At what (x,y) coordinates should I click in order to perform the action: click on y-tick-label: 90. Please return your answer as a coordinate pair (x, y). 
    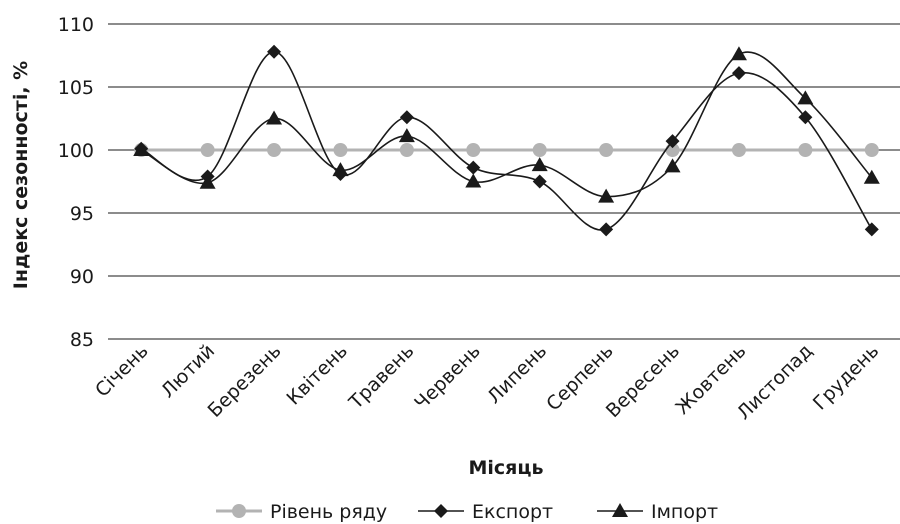
    Looking at the image, I should click on (82, 277).